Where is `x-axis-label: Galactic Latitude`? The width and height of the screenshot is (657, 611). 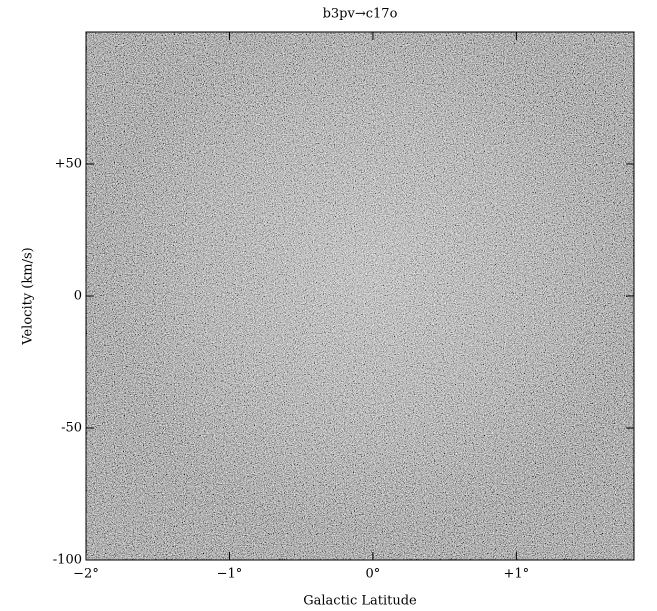 x-axis-label: Galactic Latitude is located at coordinates (360, 601).